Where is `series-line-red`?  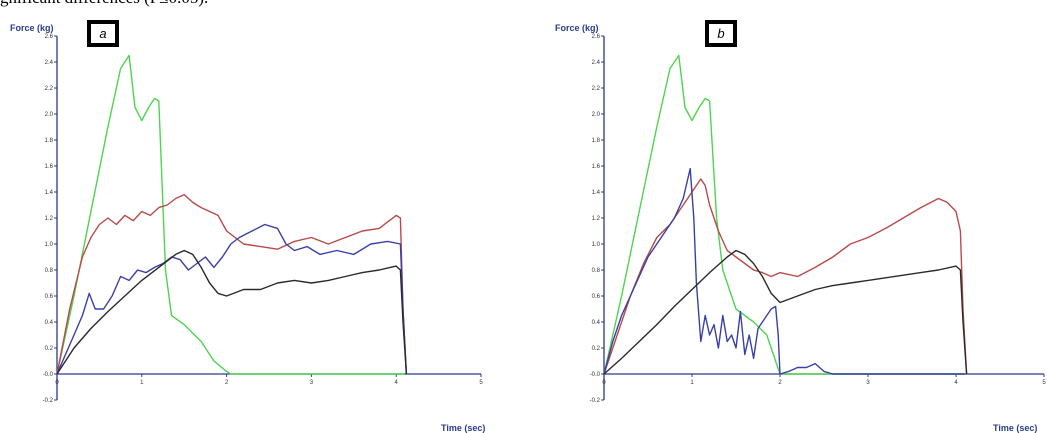 series-line-red is located at coordinates (232, 284).